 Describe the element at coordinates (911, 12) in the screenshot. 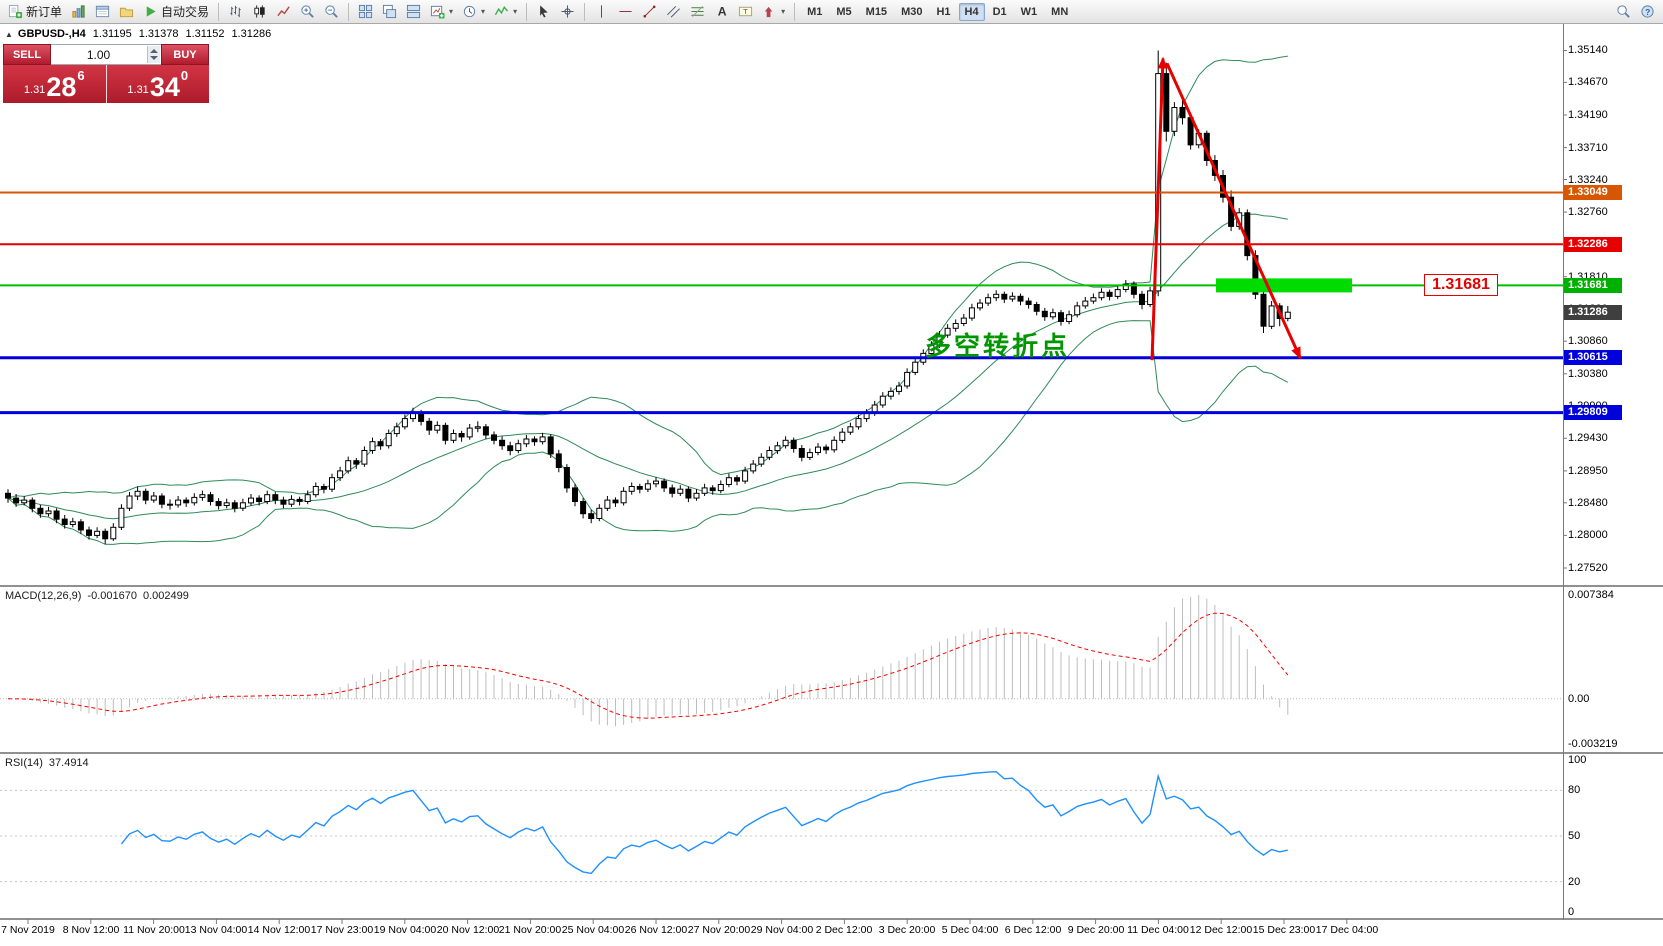

I see `timeframe-button-m30: M30` at that location.